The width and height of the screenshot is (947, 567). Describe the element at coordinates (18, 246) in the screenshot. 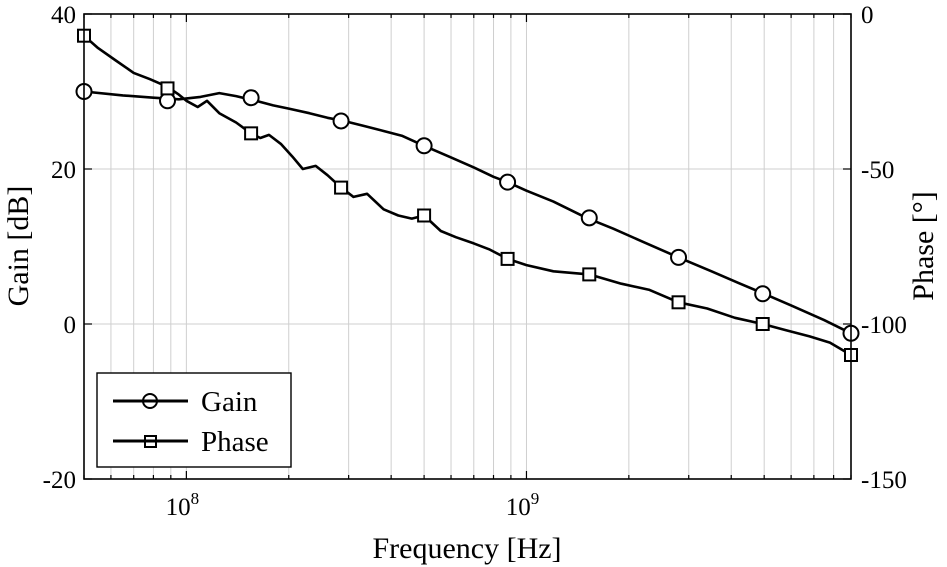

I see `y-axis-left-title: Gain [dB]` at that location.